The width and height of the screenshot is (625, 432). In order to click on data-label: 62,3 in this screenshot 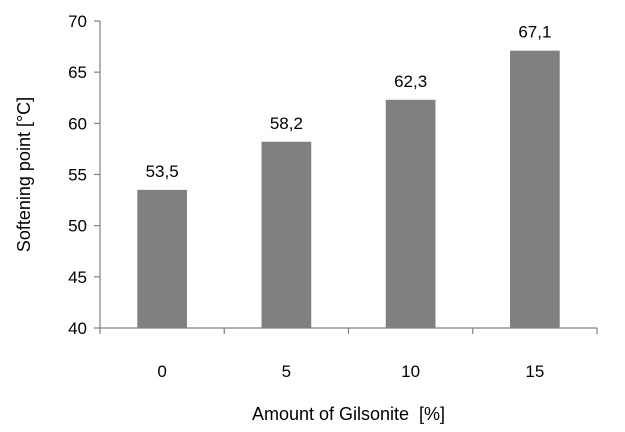, I will do `click(410, 81)`.